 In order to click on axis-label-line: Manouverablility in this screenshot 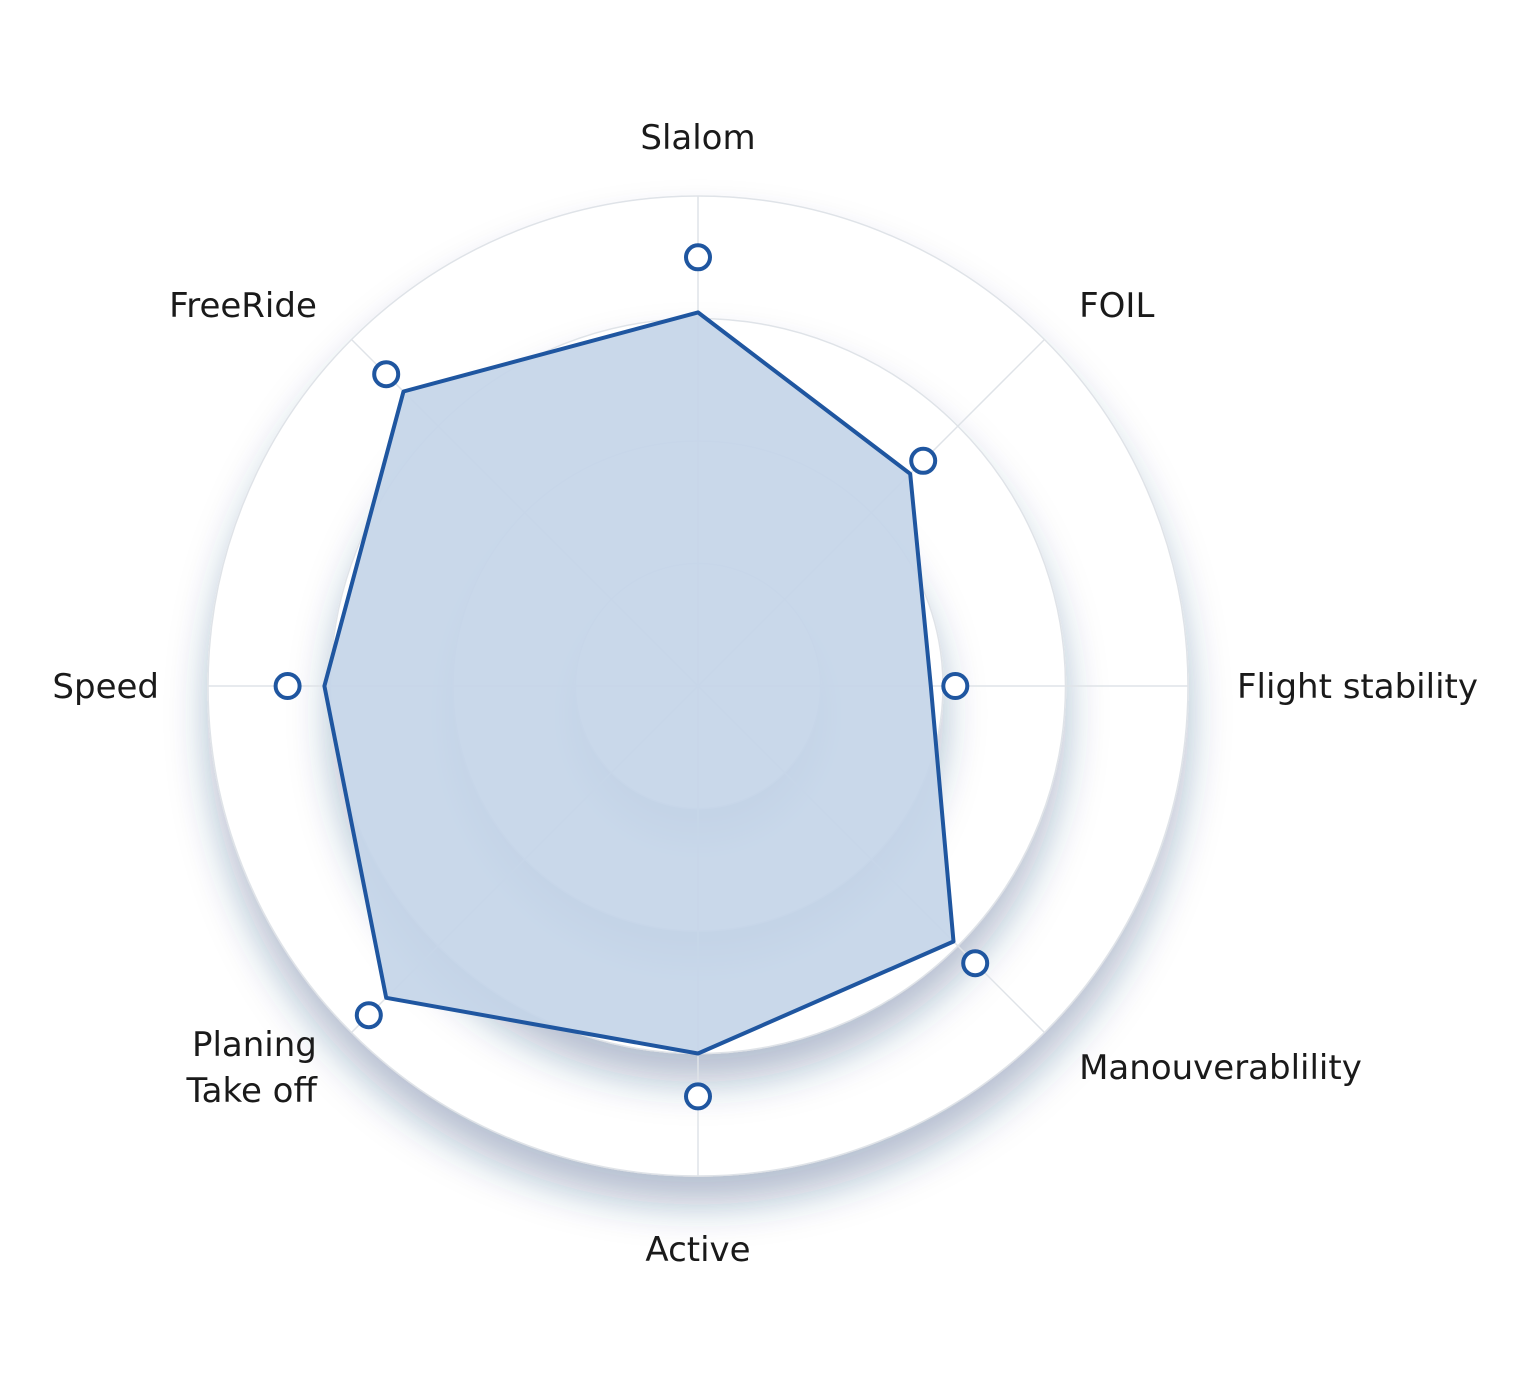, I will do `click(1220, 1068)`.